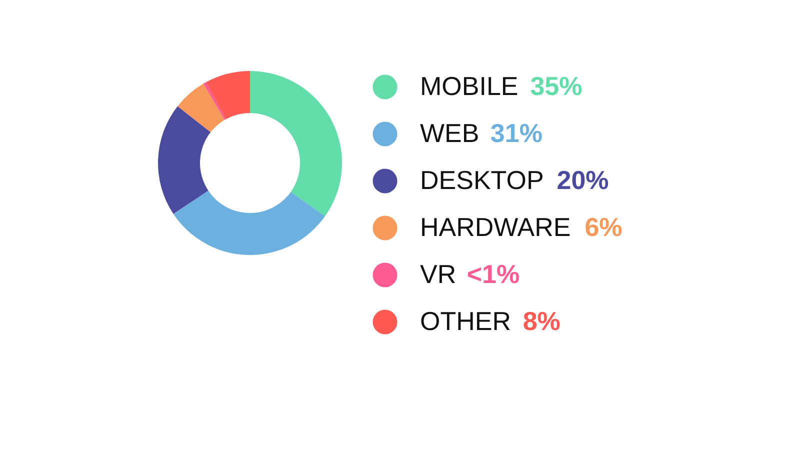 This screenshot has height=452, width=800. What do you see at coordinates (516, 133) in the screenshot?
I see `data-label: 31%` at bounding box center [516, 133].